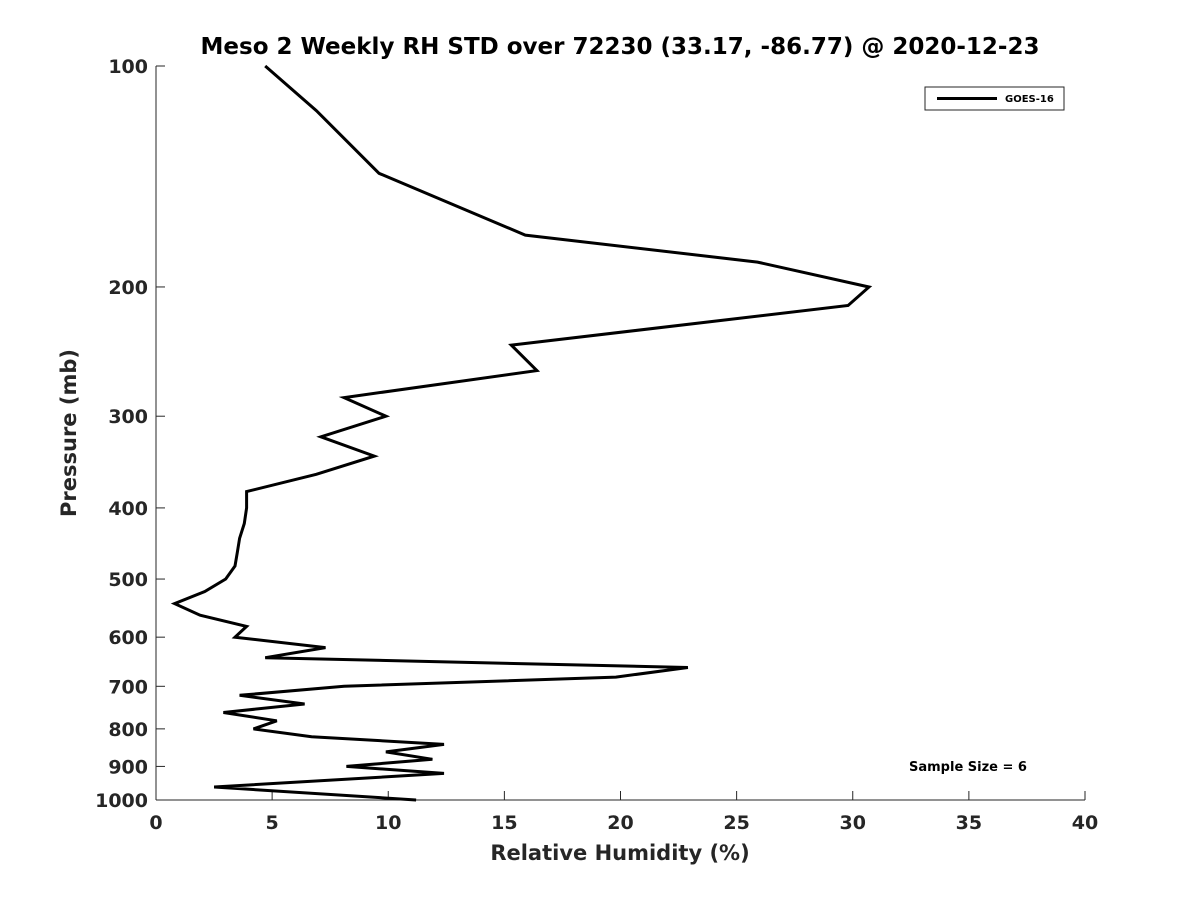  I want to click on legend: GOES-16, so click(994, 98).